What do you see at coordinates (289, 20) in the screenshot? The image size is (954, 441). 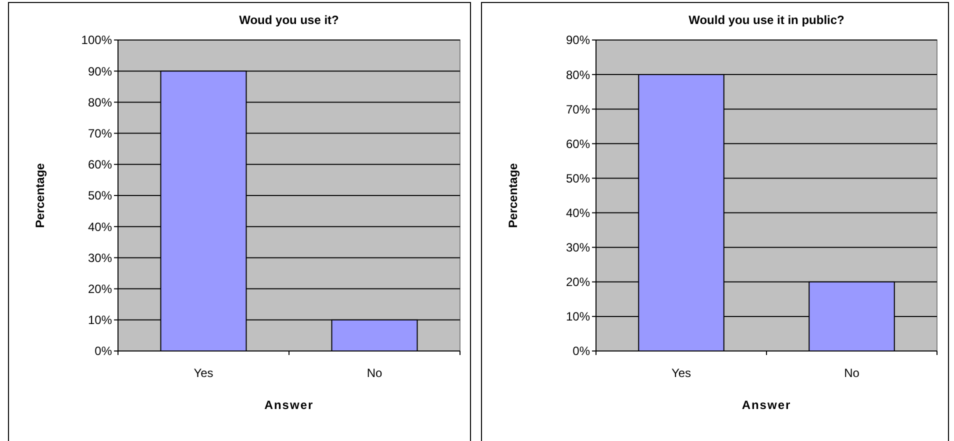 I see `chart-title: Woud you use it?` at bounding box center [289, 20].